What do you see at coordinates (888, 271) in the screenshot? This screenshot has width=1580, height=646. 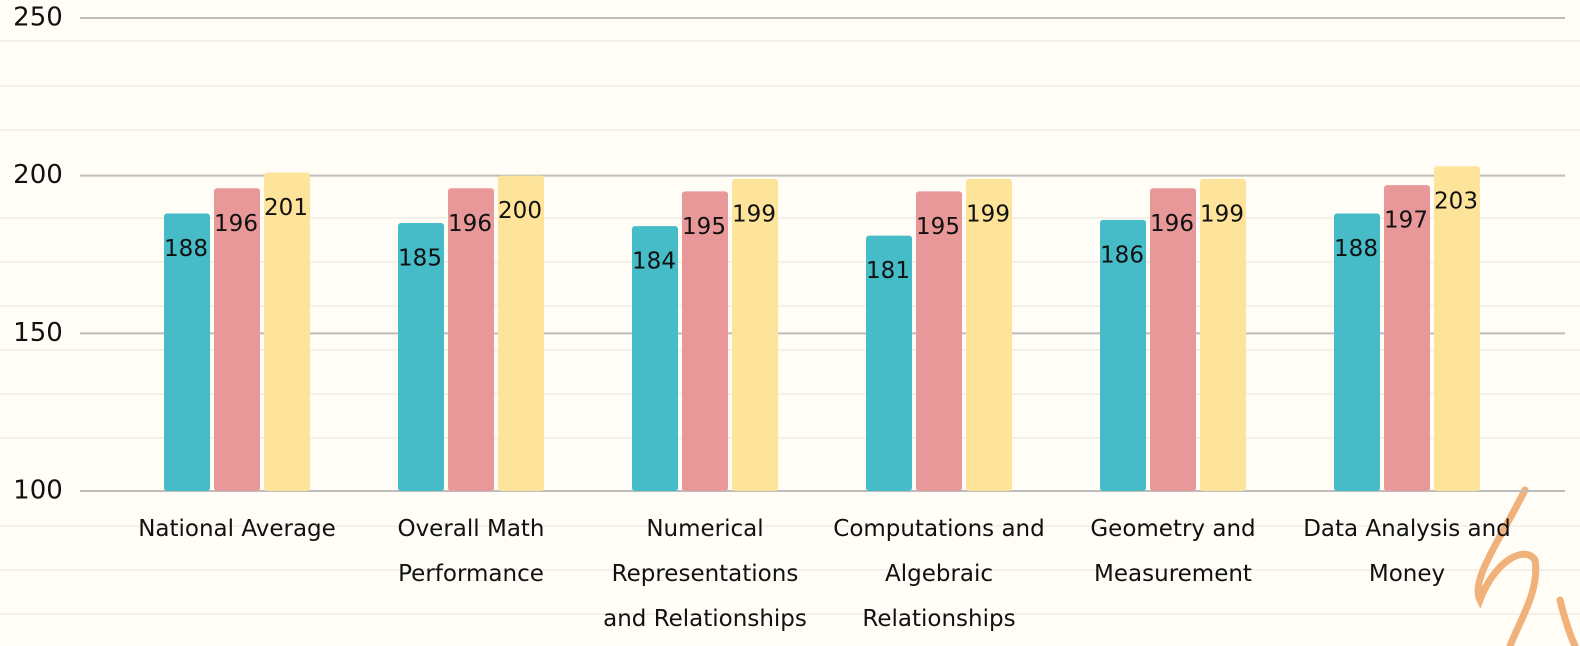 I see `value-label: 181` at bounding box center [888, 271].